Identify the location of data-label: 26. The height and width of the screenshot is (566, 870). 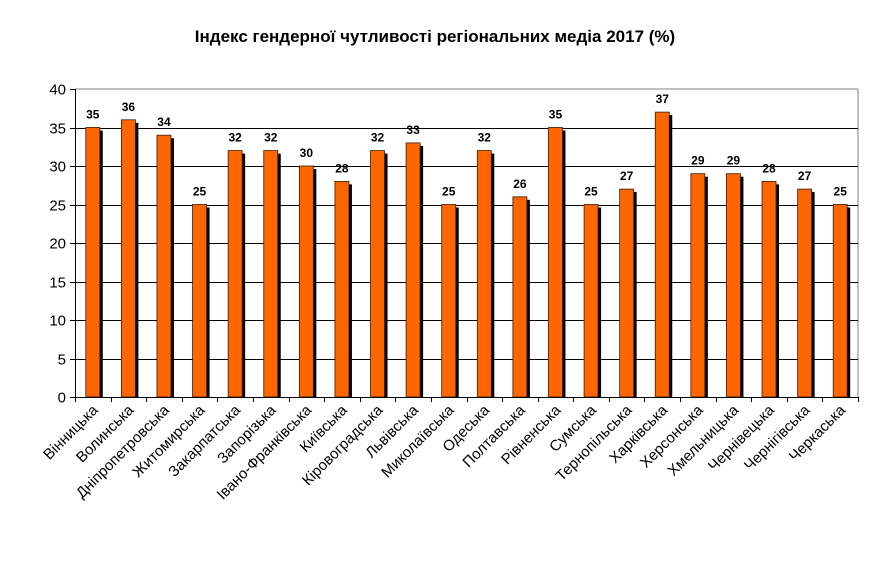
(520, 184).